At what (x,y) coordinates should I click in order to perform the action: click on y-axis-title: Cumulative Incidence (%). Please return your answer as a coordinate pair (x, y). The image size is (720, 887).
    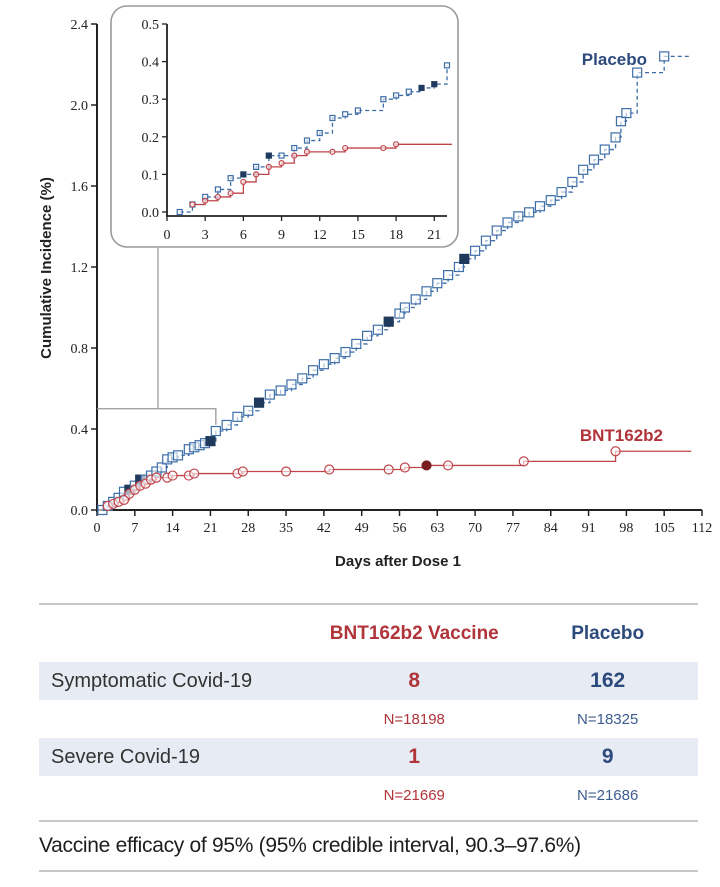
    Looking at the image, I should click on (46, 268).